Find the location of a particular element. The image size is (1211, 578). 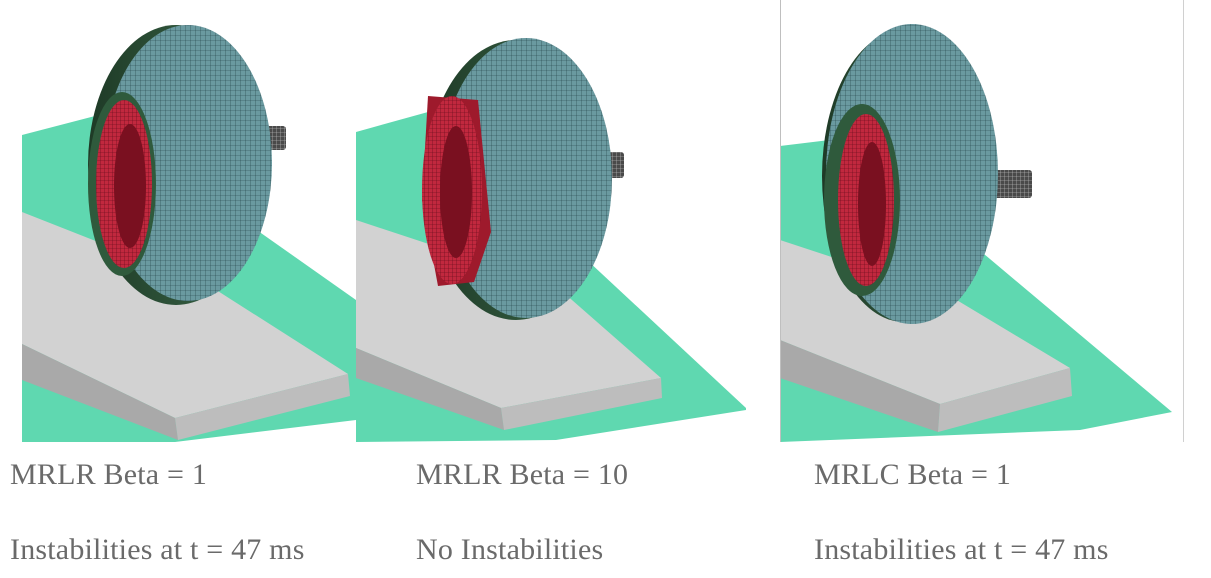

axle is located at coordinates (1013, 184).